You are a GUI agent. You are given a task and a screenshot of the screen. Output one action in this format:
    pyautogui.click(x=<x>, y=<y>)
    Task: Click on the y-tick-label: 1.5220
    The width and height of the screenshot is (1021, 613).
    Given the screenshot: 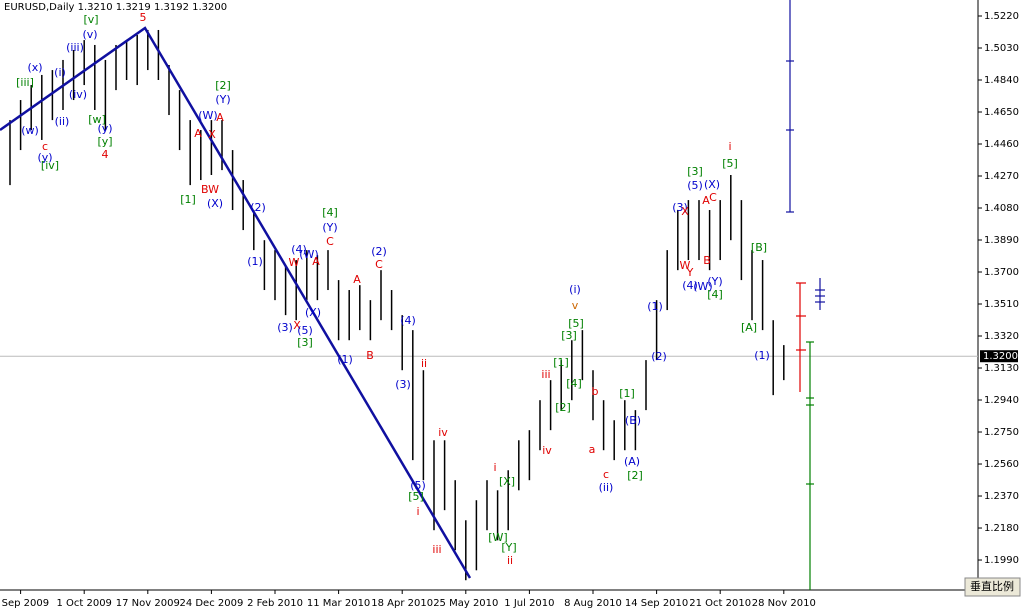 What is the action you would take?
    pyautogui.click(x=1001, y=16)
    